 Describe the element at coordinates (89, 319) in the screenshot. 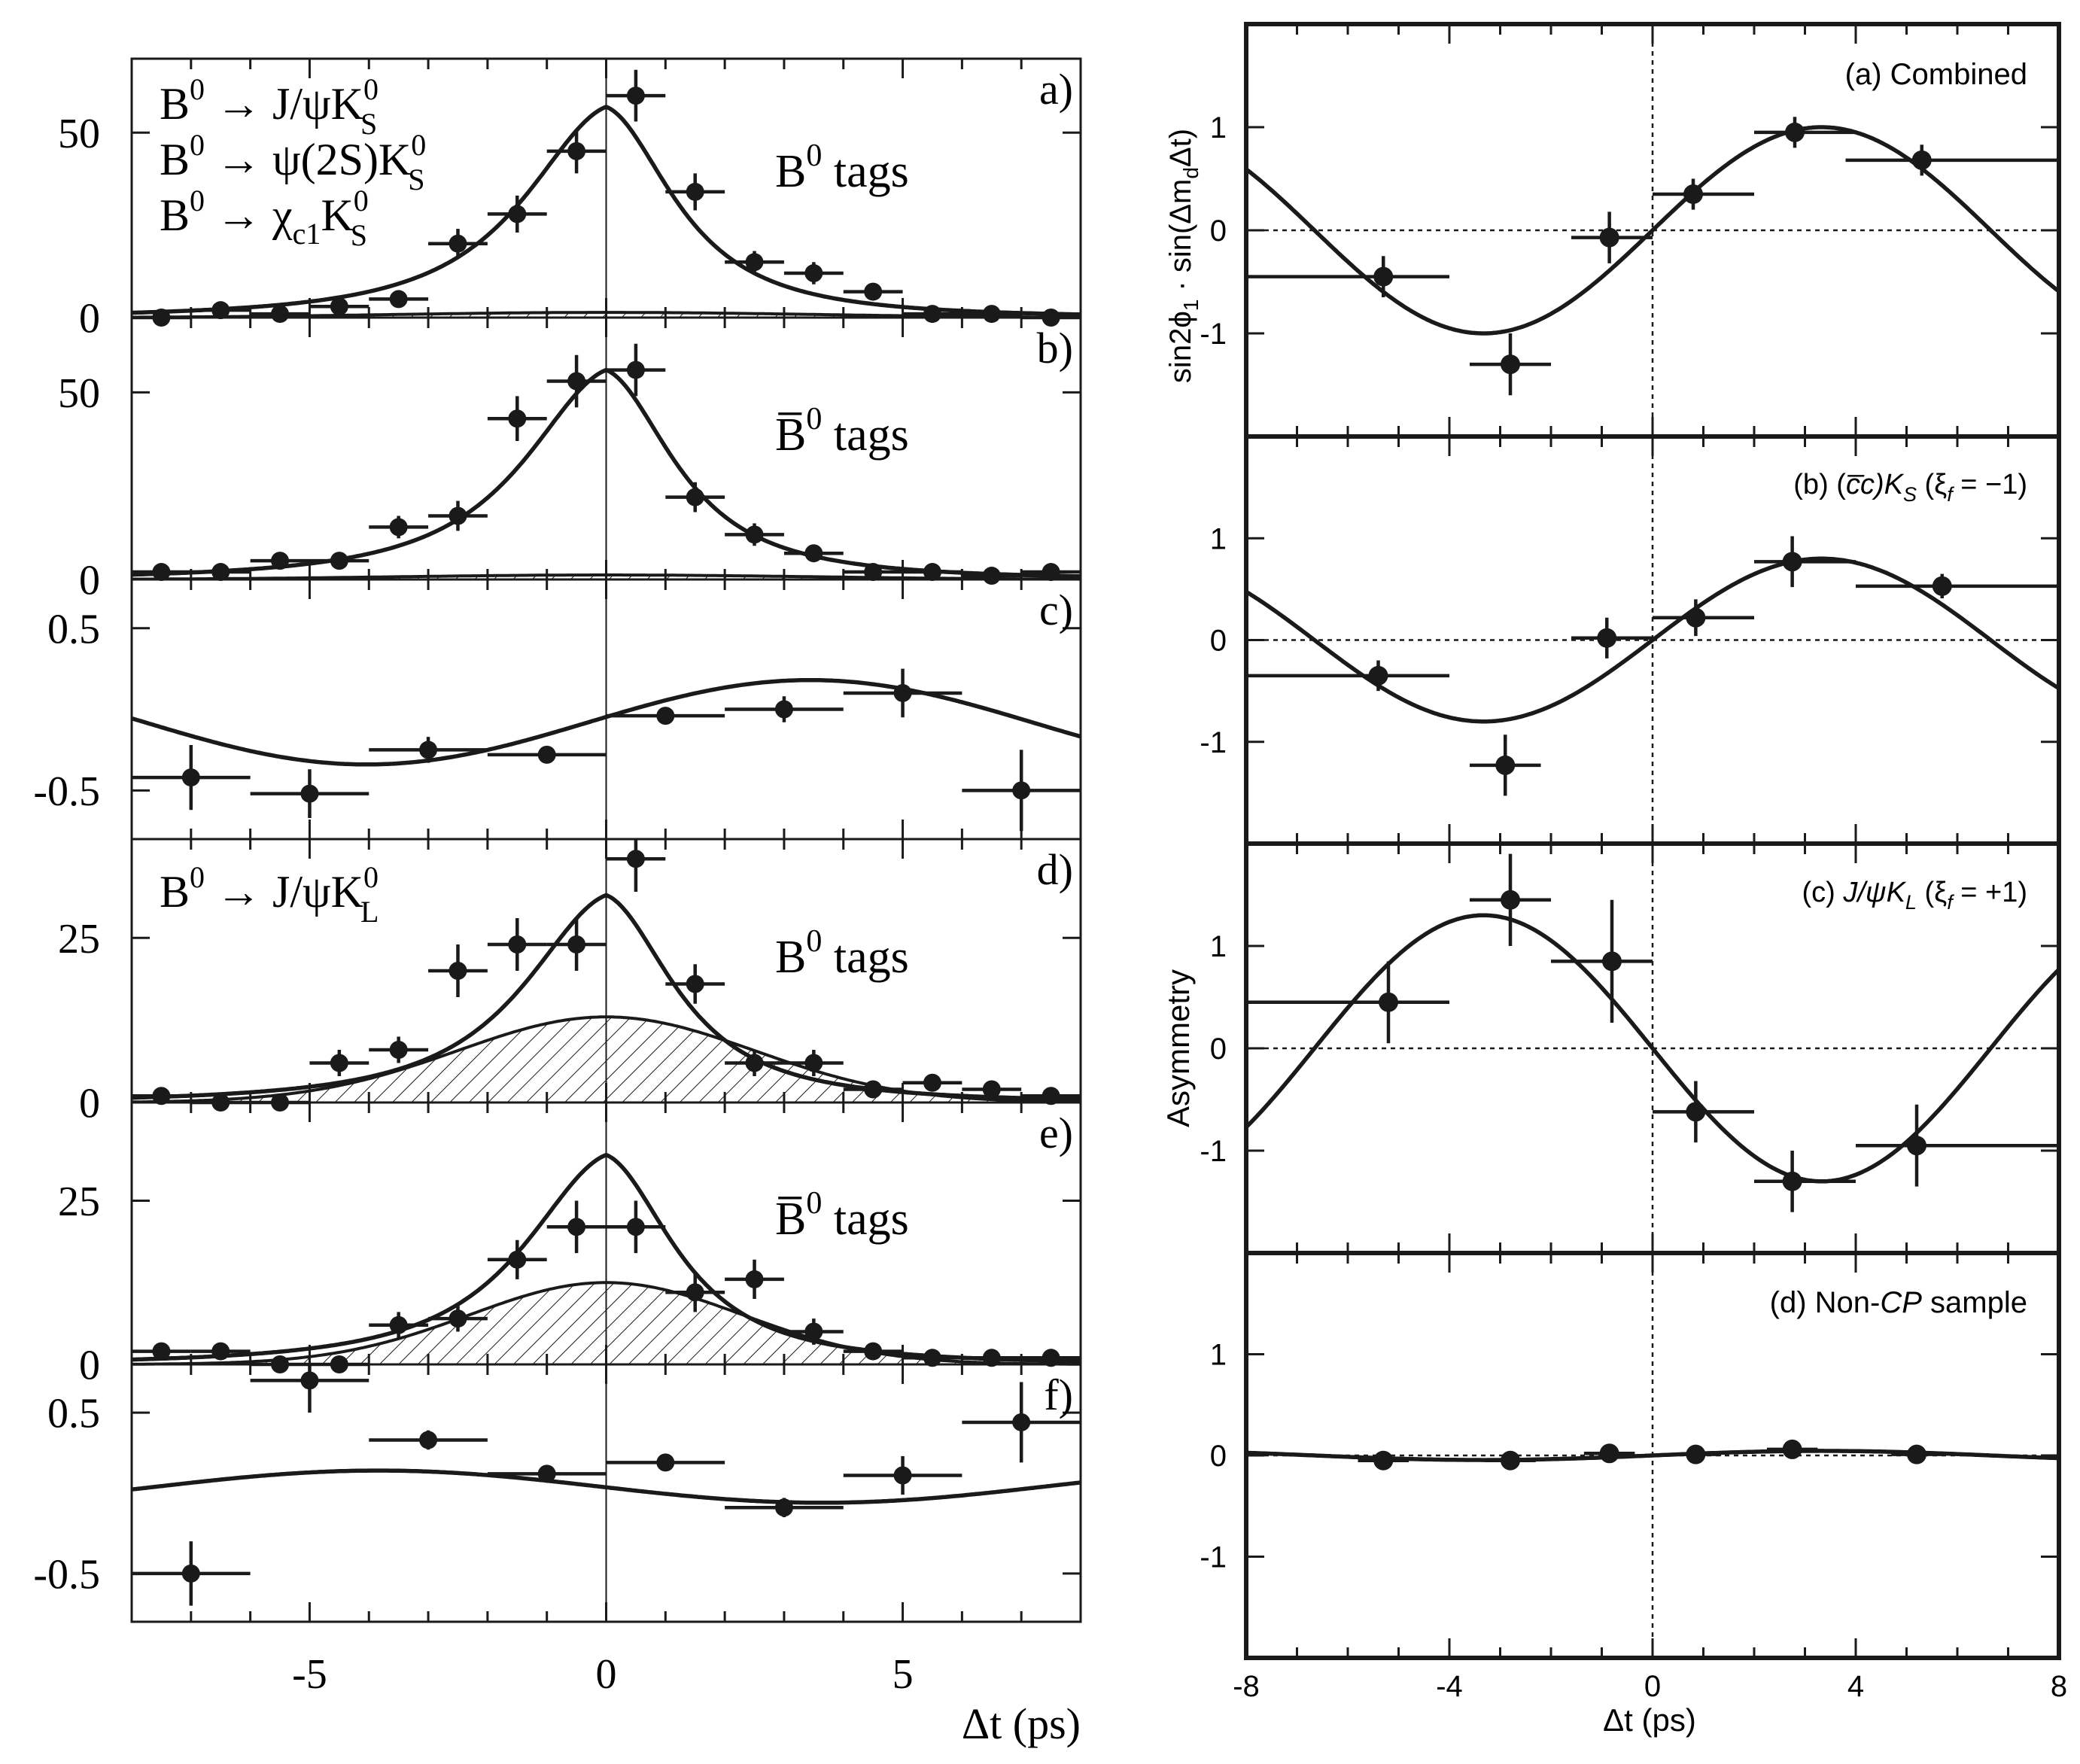

I see `left-a-y-tick-label: 0` at that location.